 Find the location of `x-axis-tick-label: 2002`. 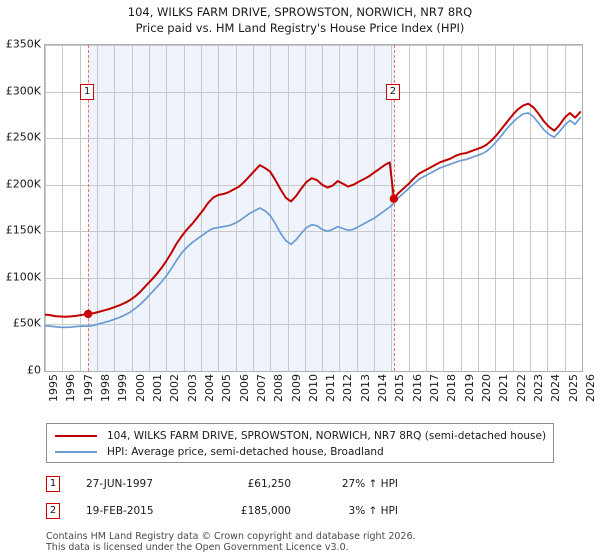

x-axis-tick-label: 2002 is located at coordinates (175, 388).